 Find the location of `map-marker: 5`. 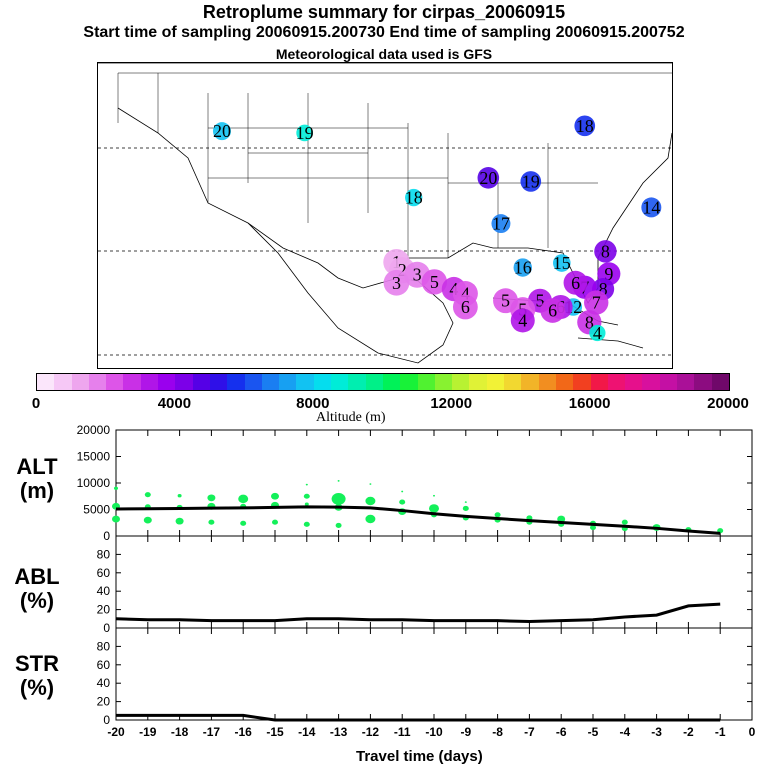

map-marker: 5 is located at coordinates (434, 282).